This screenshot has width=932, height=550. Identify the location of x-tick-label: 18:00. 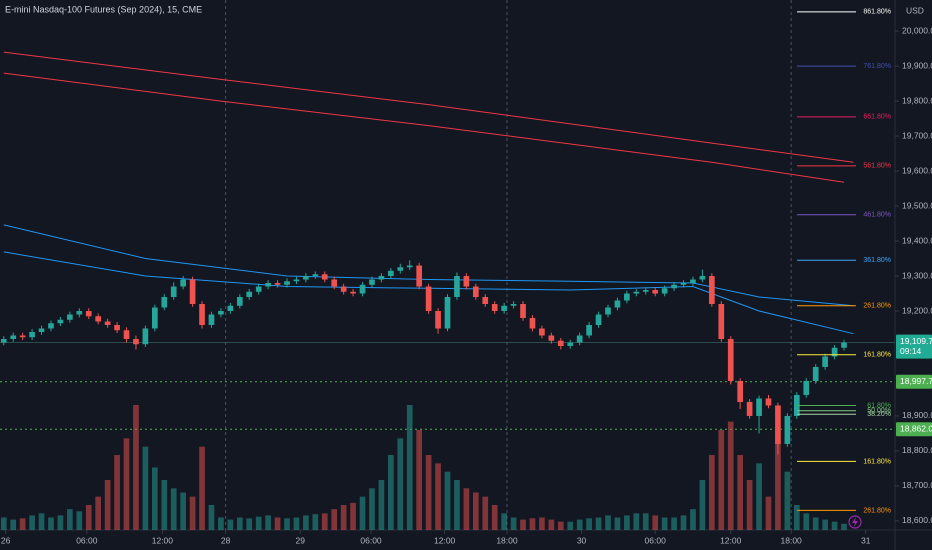
(792, 540).